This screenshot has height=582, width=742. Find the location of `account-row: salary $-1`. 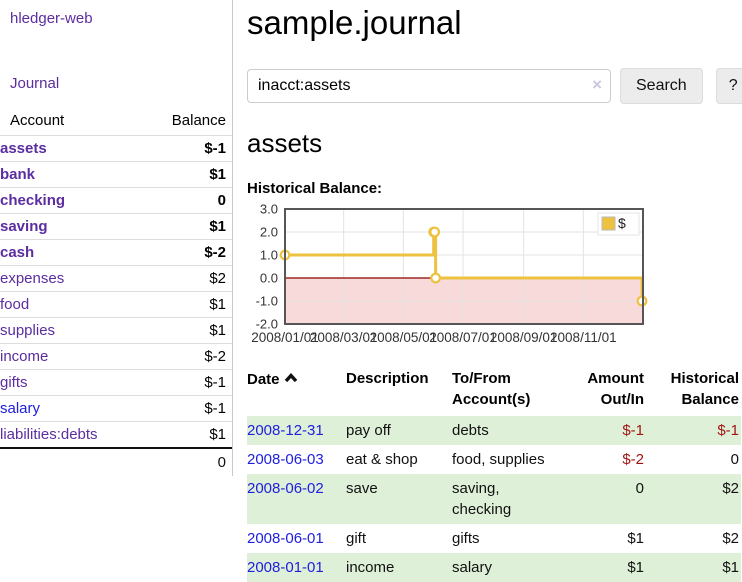

account-row: salary $-1 is located at coordinates (116, 408).